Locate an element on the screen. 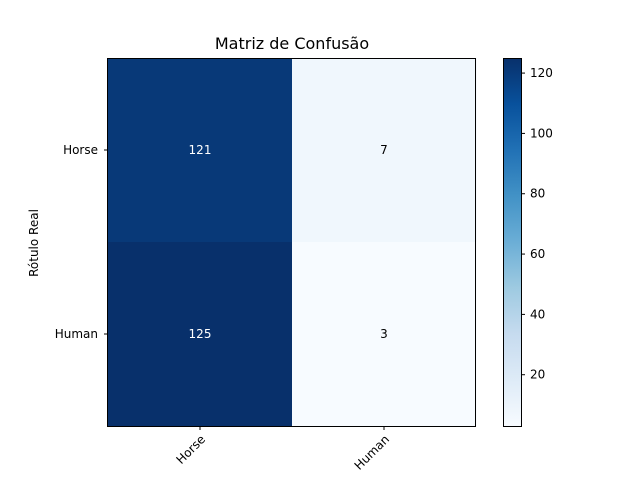 The image size is (640, 480). heatmap-cell-labels: 121 7 125 3 is located at coordinates (288, 242).